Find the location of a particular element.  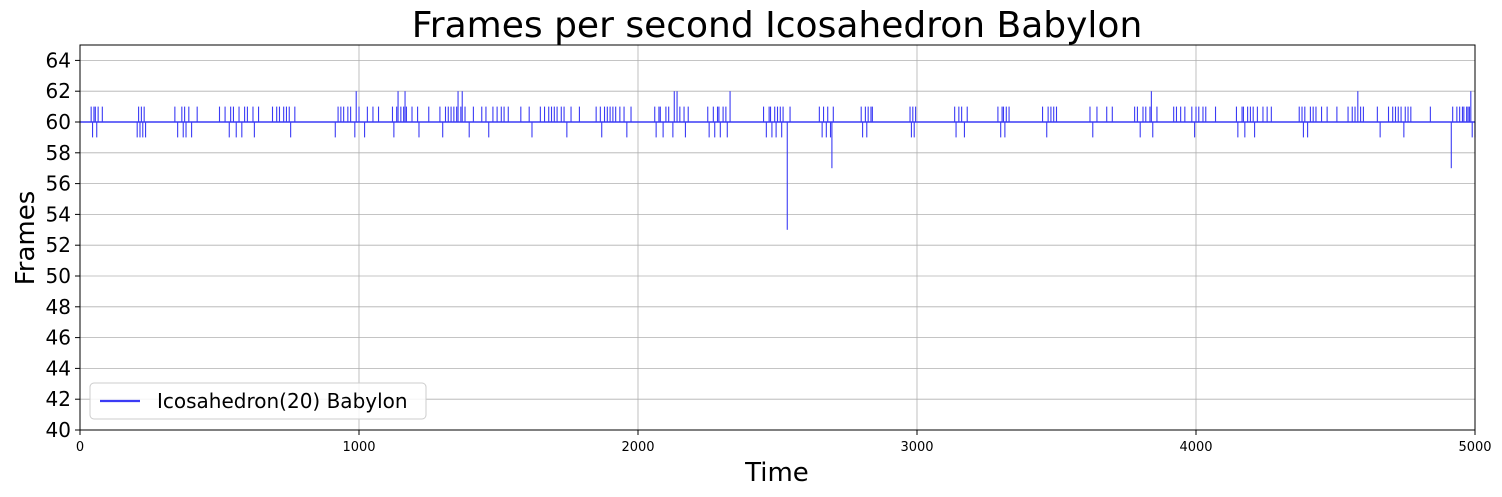

x-tick-label: 1000 is located at coordinates (358, 447).